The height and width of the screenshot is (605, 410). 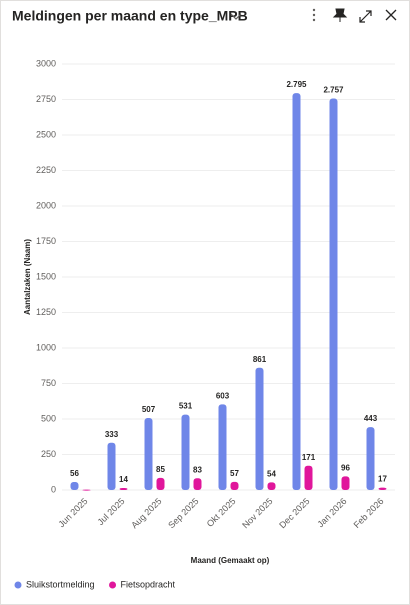 I want to click on y-tick-label: 1500, so click(x=46, y=276).